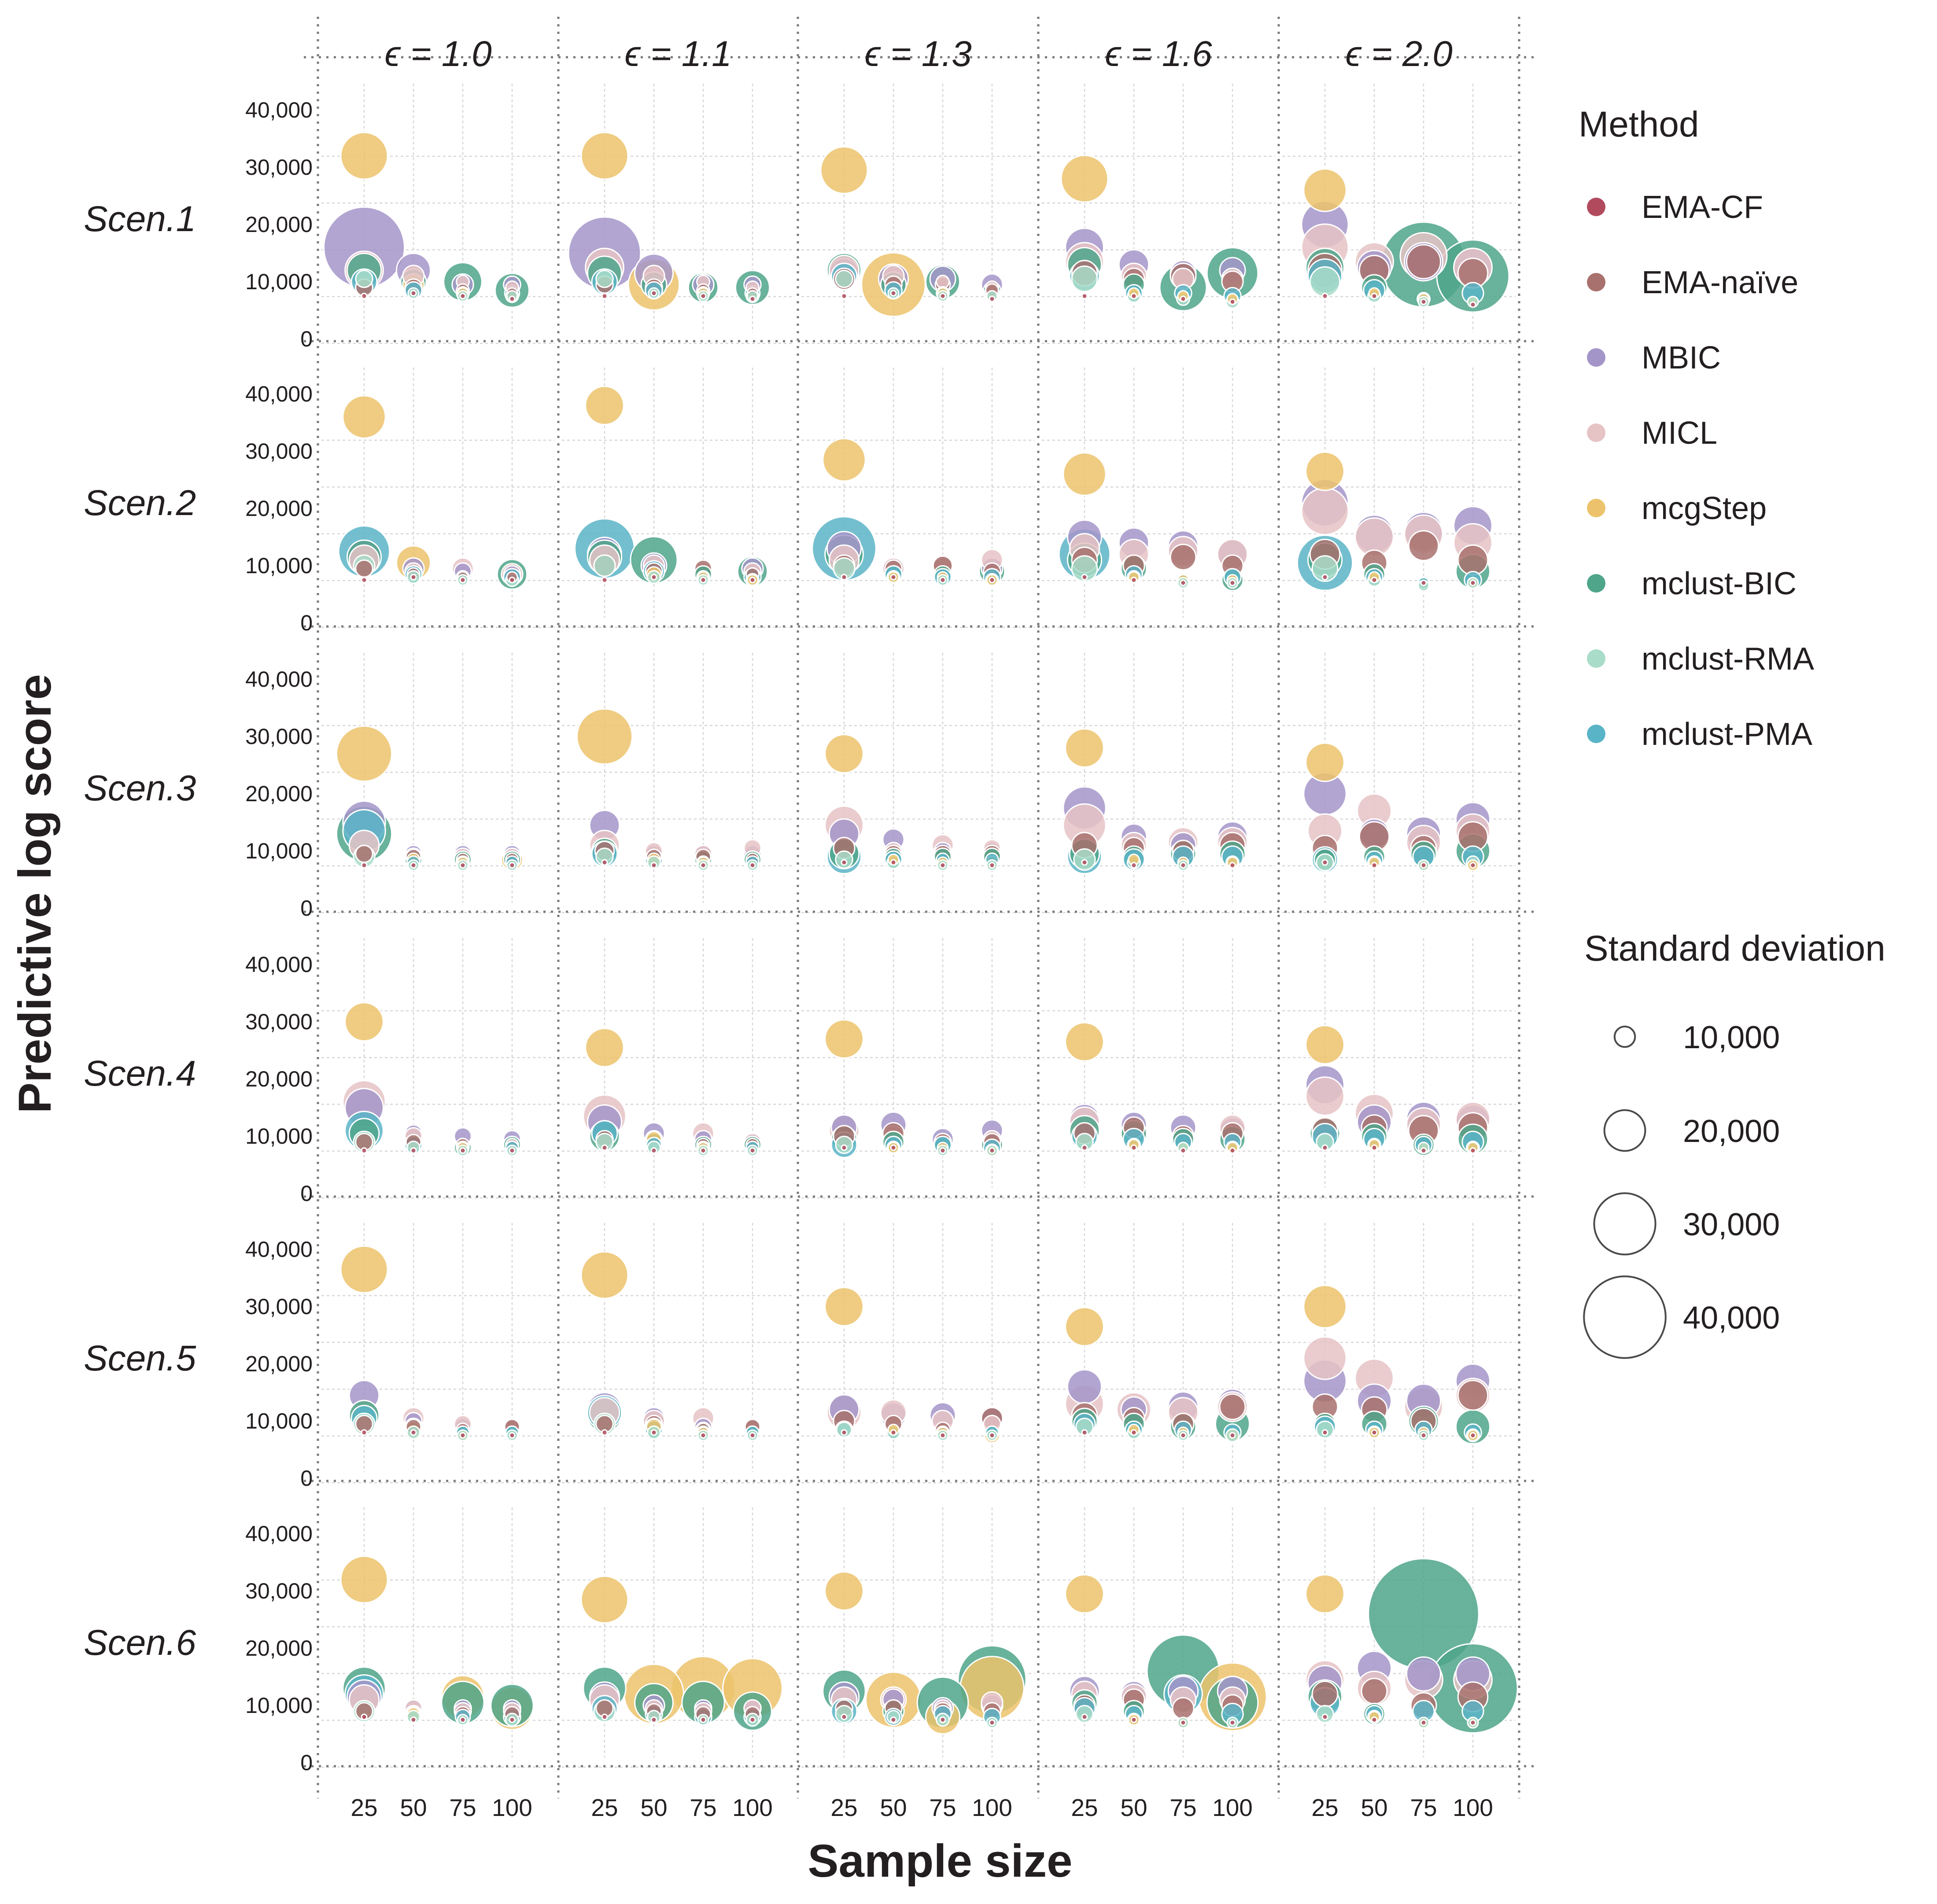 The height and width of the screenshot is (1904, 1937). I want to click on legend-key-ema-cf, so click(1596, 207).